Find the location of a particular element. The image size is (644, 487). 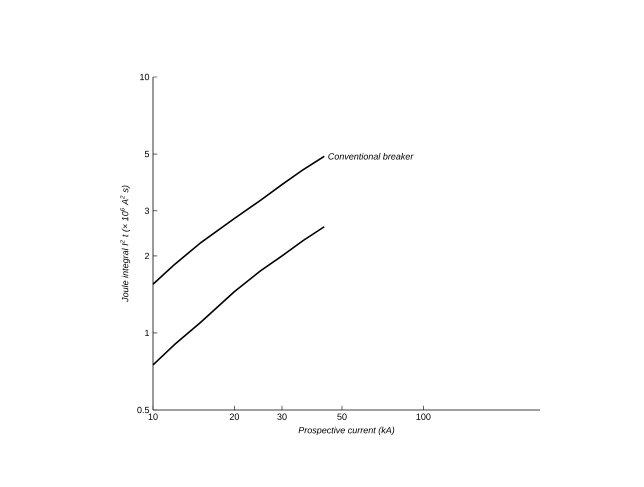

x-tick-label: 100 is located at coordinates (423, 417).